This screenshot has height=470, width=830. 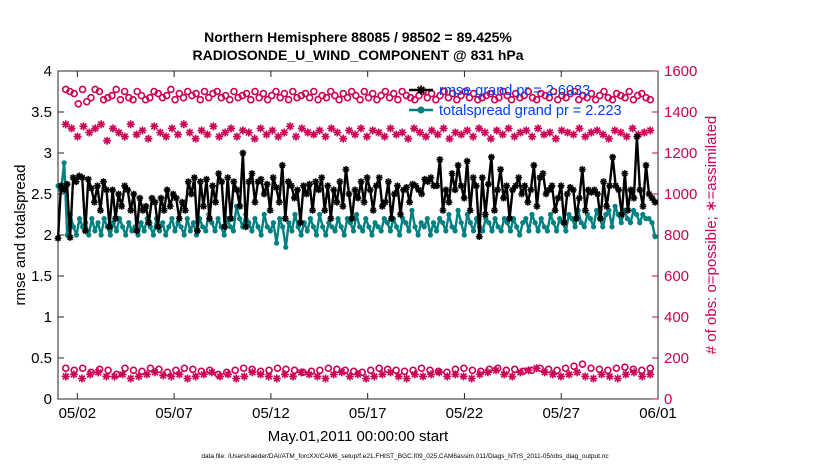 What do you see at coordinates (680, 71) in the screenshot?
I see `y-right-tick-label: 1600` at bounding box center [680, 71].